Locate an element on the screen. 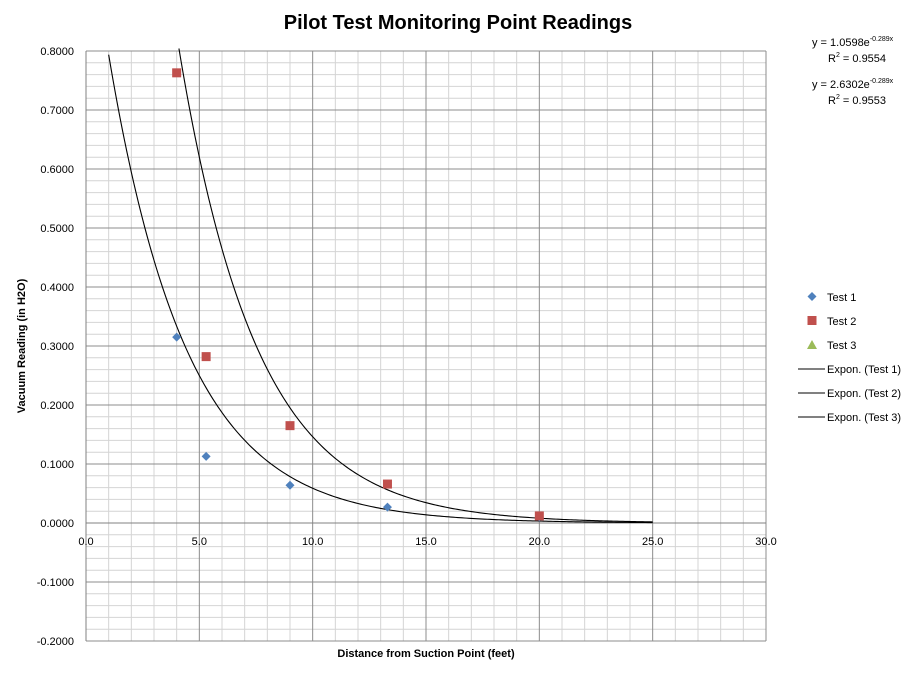 This screenshot has width=917, height=673. chart-title: Pilot Test Monitoring Point Readings is located at coordinates (458, 23).